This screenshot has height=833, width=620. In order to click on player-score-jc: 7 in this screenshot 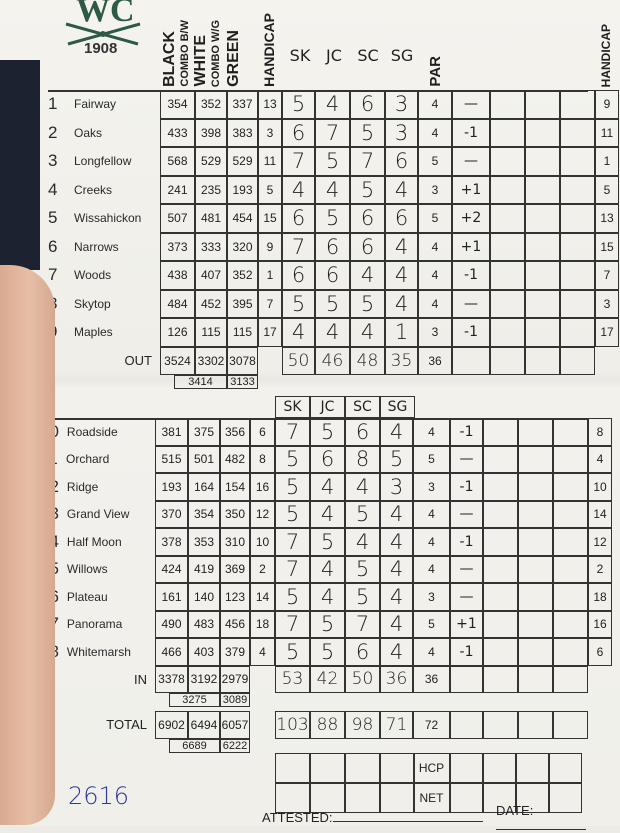, I will do `click(332, 132)`.